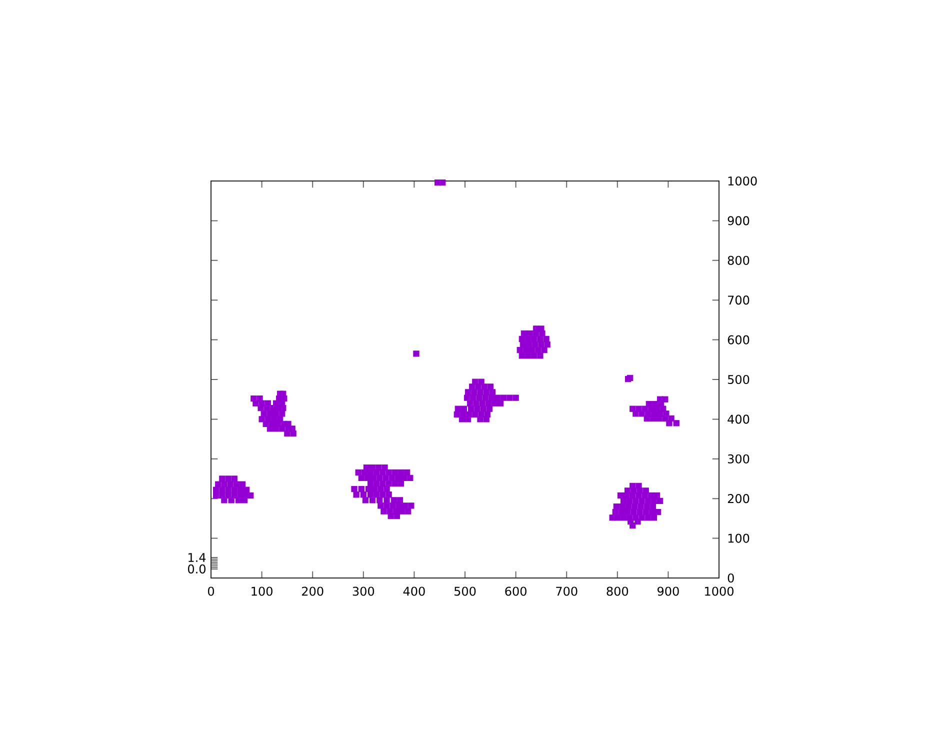  I want to click on y2-tick-label: 500, so click(739, 379).